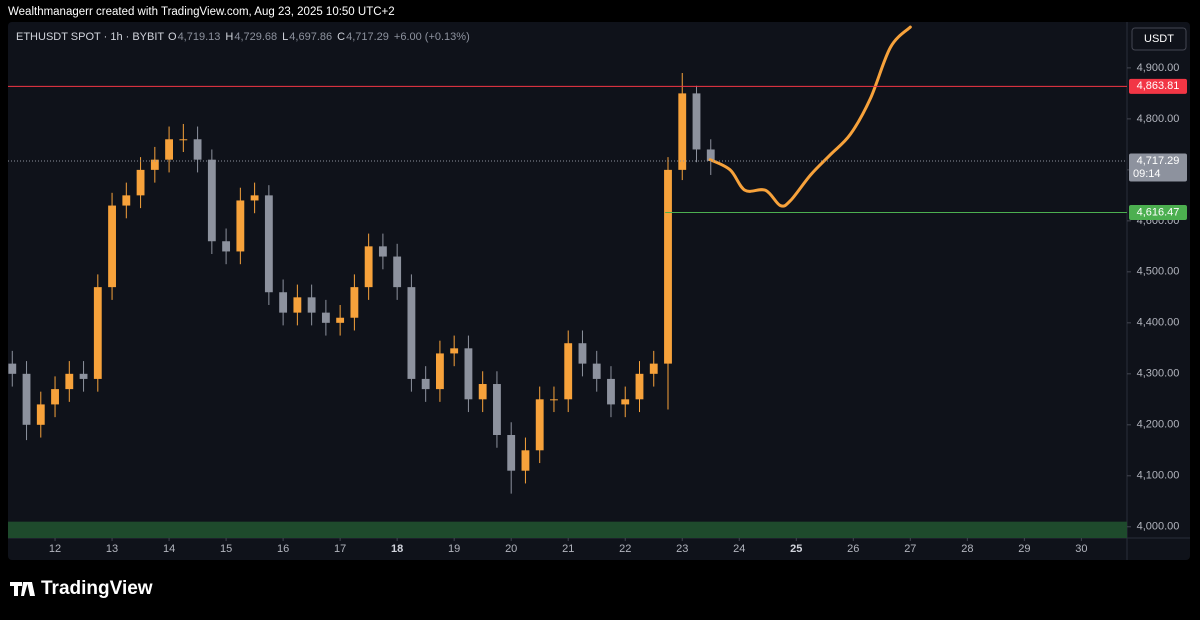  I want to click on logo-text: TradingView, so click(97, 588).